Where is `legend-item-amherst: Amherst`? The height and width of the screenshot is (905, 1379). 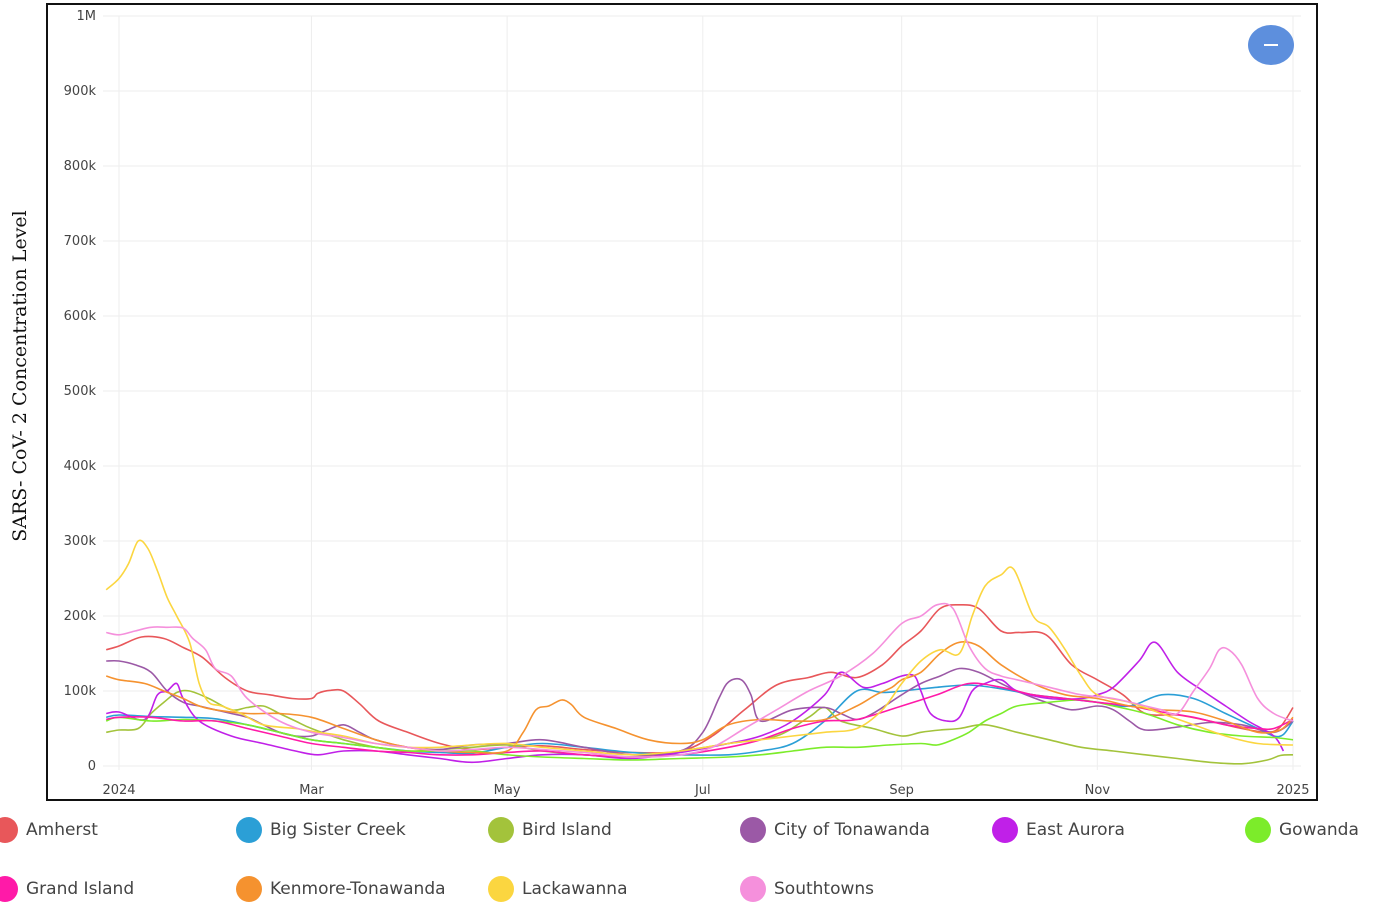
legend-item-amherst: Amherst is located at coordinates (49, 830).